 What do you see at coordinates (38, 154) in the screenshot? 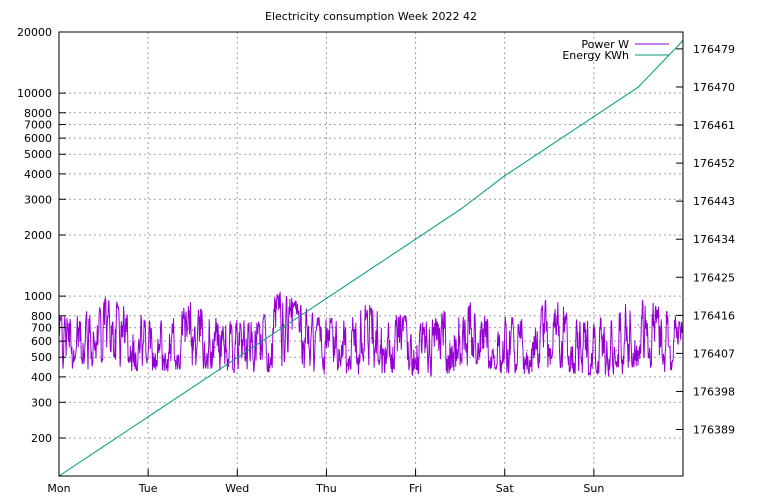
I see `y-tick-label: 5000` at bounding box center [38, 154].